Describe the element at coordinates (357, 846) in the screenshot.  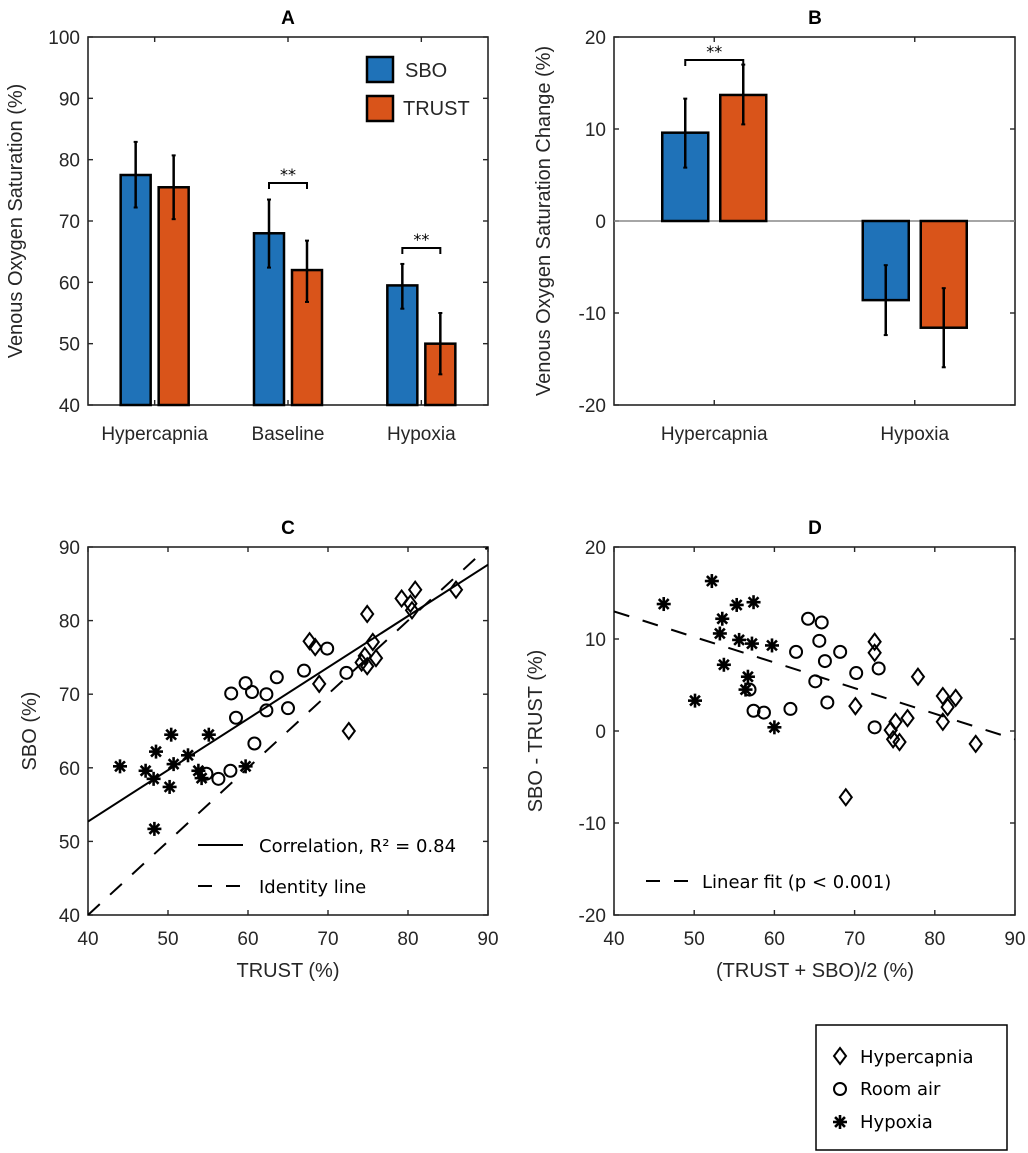
I see `legend-label-correlation: Correlation, R² = 0.84` at that location.